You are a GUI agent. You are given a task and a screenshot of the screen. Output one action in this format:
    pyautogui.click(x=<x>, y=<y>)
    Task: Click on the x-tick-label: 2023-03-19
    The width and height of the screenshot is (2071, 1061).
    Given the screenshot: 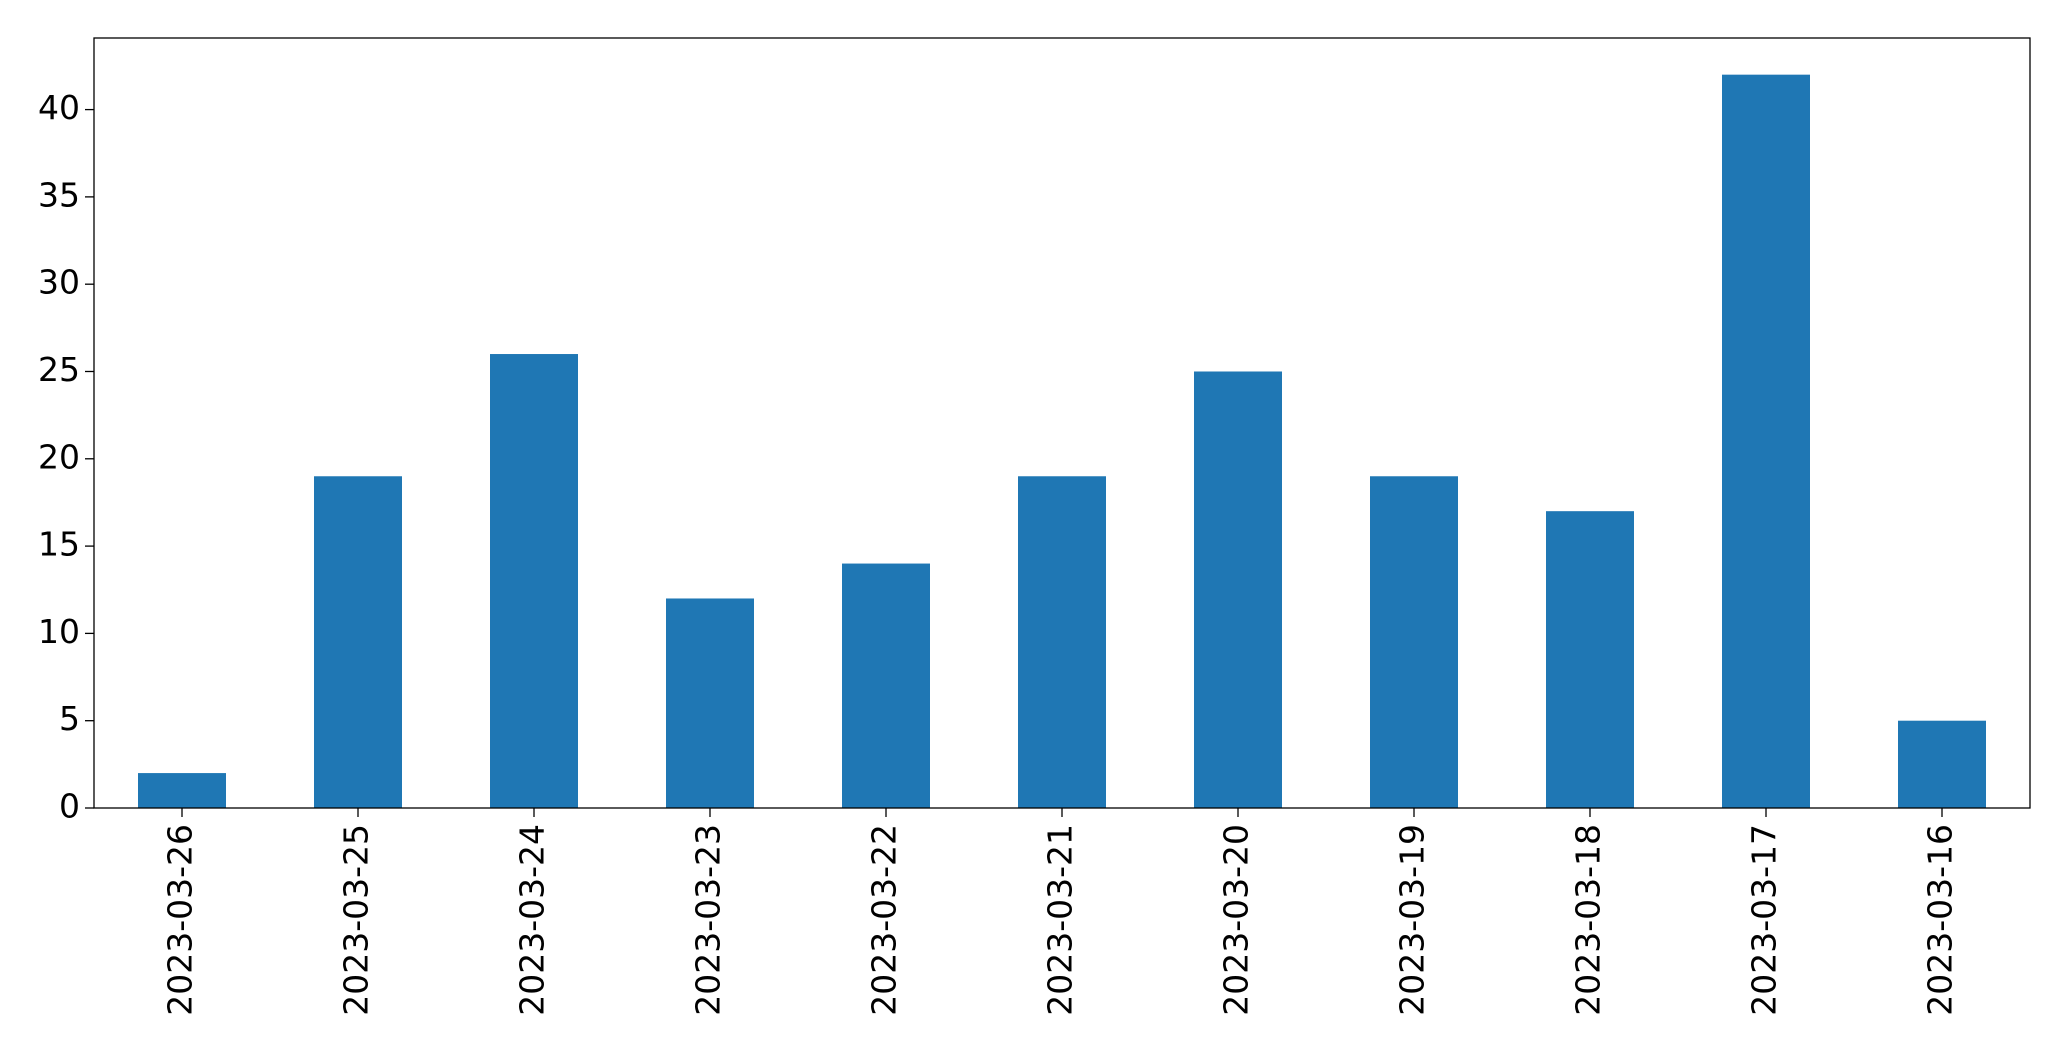 What is the action you would take?
    pyautogui.click(x=1412, y=920)
    